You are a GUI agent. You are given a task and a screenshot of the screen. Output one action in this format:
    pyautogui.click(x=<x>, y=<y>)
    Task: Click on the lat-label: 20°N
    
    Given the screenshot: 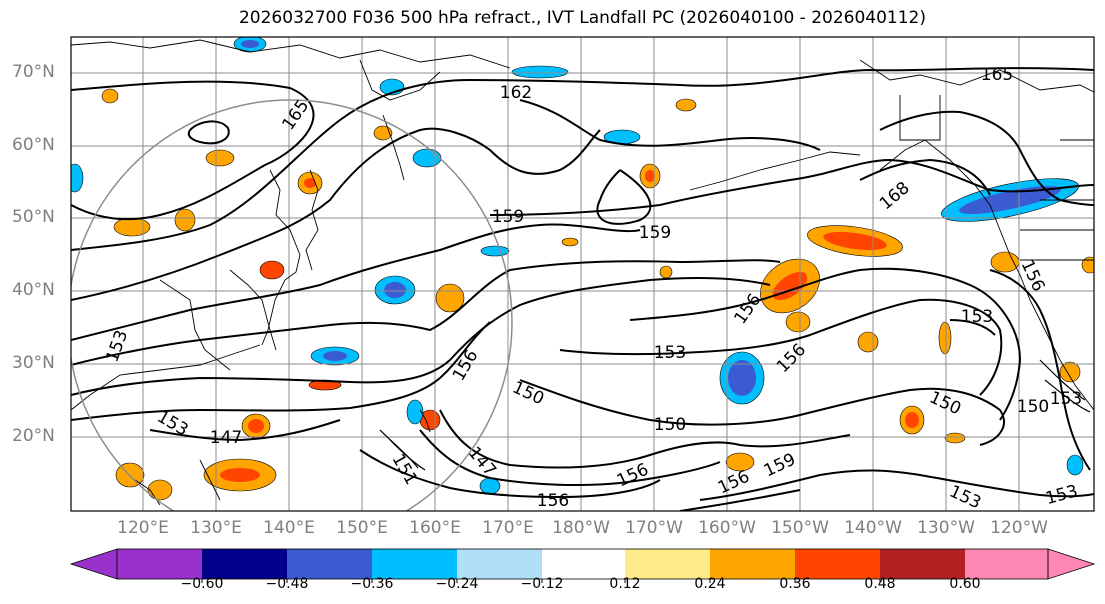 What is the action you would take?
    pyautogui.click(x=33, y=436)
    